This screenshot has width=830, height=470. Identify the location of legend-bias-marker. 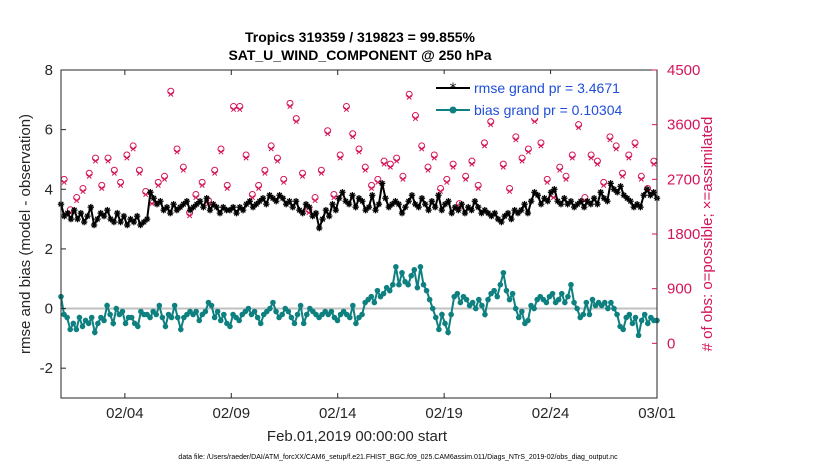
(453, 110).